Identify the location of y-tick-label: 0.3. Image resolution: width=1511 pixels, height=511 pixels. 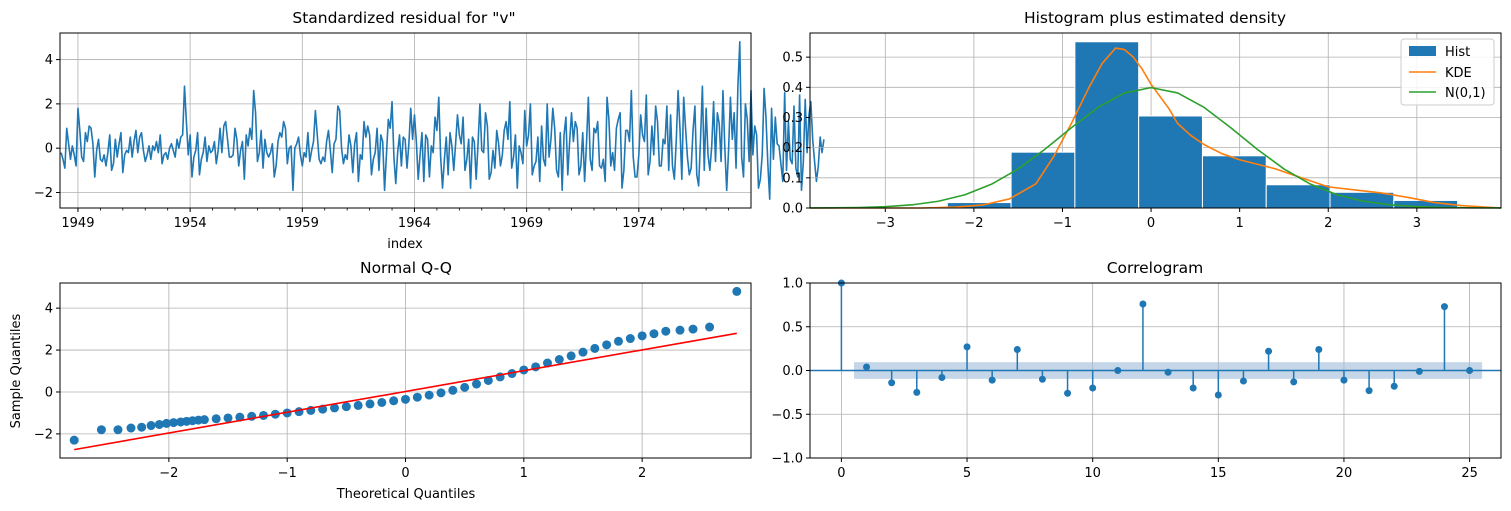
(792, 118).